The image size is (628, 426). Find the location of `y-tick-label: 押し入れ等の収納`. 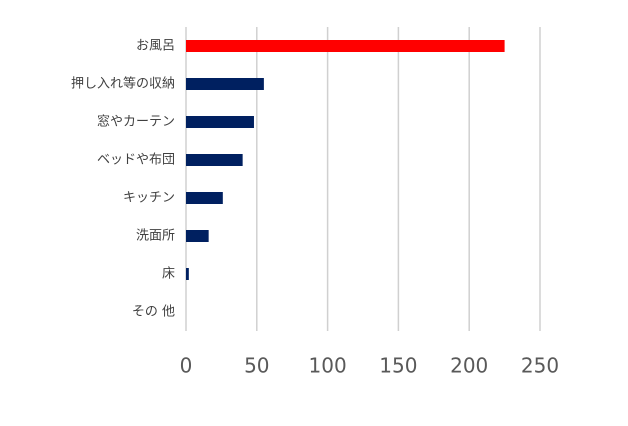

y-tick-label: 押し入れ等の収納 is located at coordinates (123, 84).